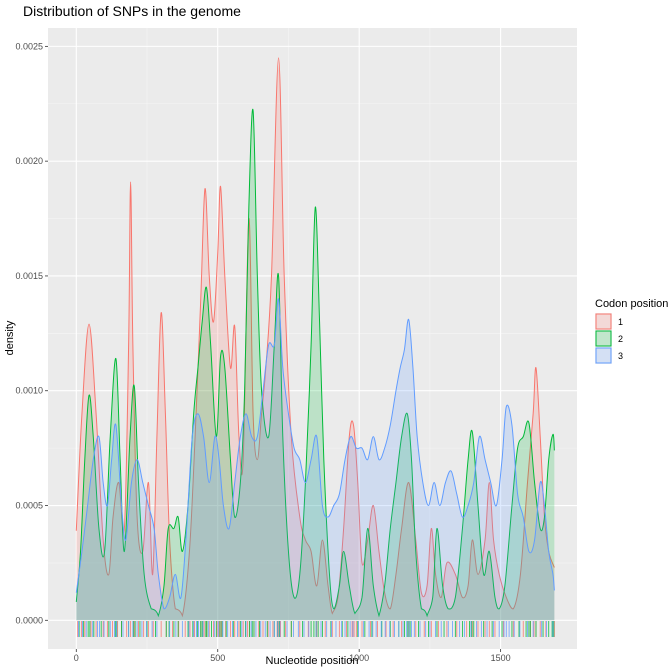 Image resolution: width=672 pixels, height=672 pixels. What do you see at coordinates (29, 620) in the screenshot?
I see `y-tick-label: 0.0000` at bounding box center [29, 620].